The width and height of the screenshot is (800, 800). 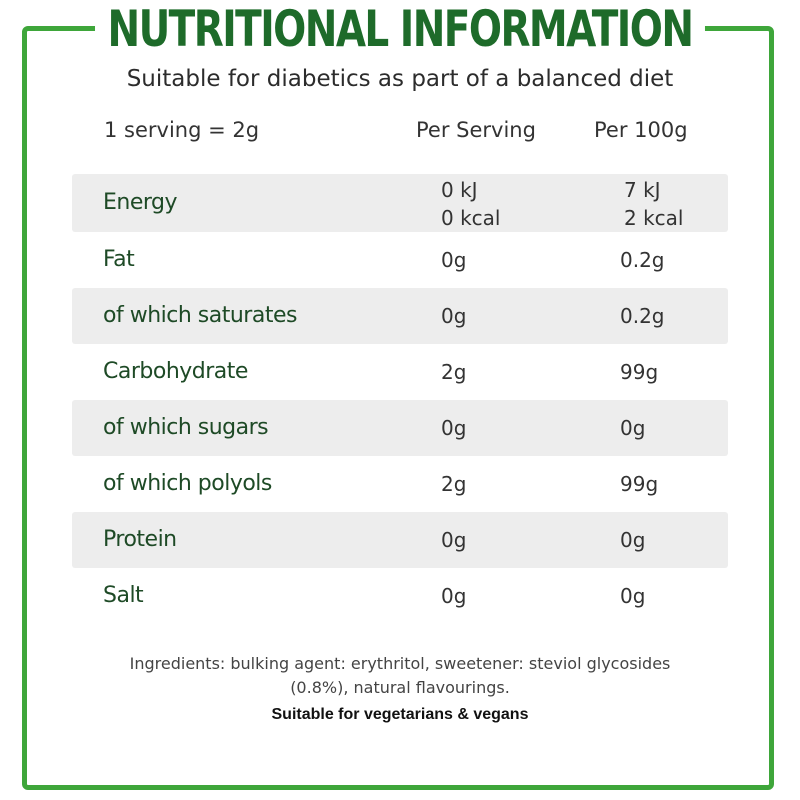 What do you see at coordinates (400, 714) in the screenshot?
I see `vegan-statement: Suitable for vegetarians & vegans` at bounding box center [400, 714].